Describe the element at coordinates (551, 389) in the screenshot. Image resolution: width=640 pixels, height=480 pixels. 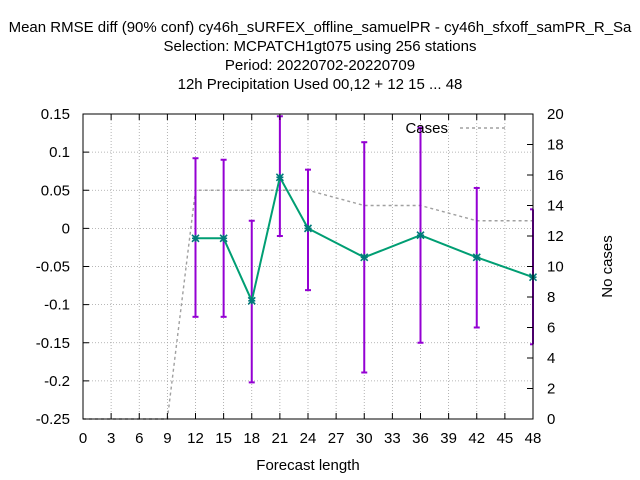
I see `y2-tick-label: 2` at that location.